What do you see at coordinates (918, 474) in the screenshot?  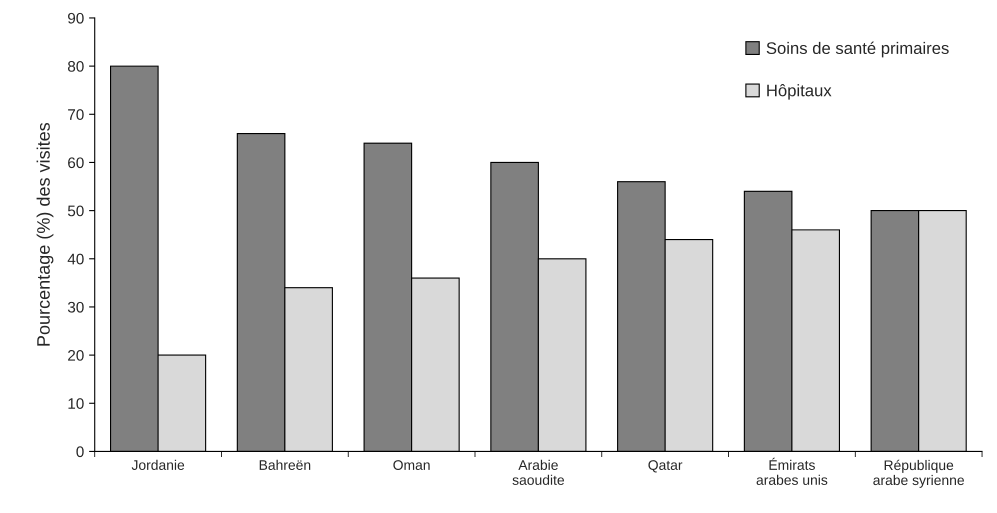 I see `x-tick-label: République arabe syrienne` at bounding box center [918, 474].